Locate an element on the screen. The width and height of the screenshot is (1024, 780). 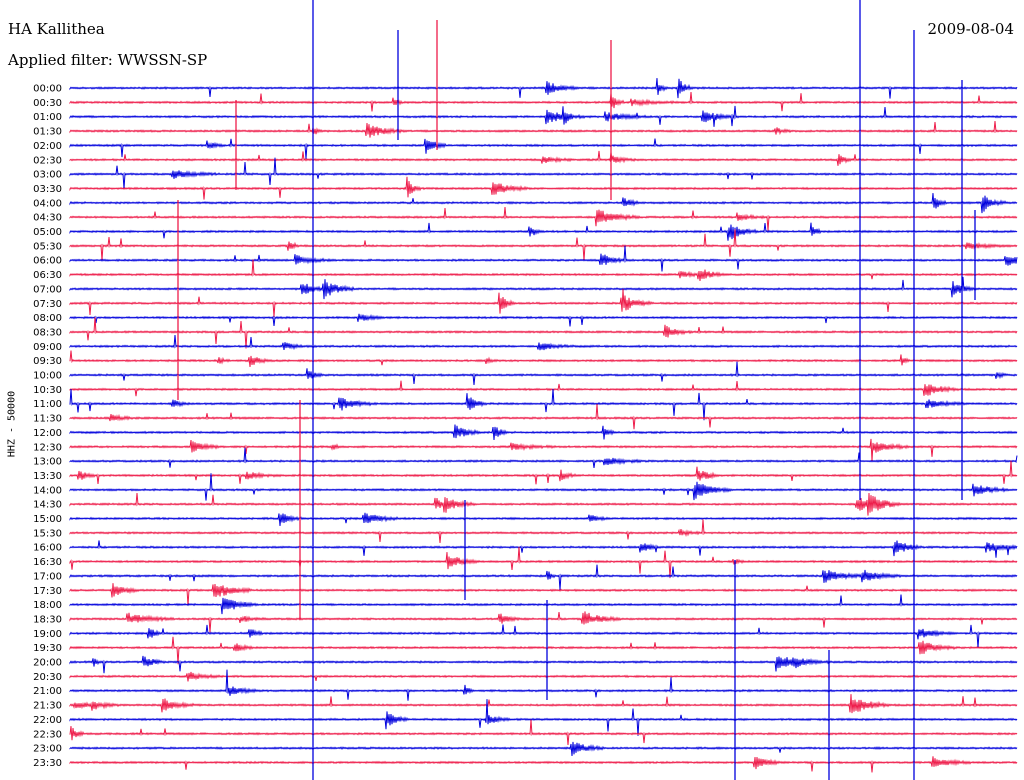
row-label: 09:00 is located at coordinates (47, 347).